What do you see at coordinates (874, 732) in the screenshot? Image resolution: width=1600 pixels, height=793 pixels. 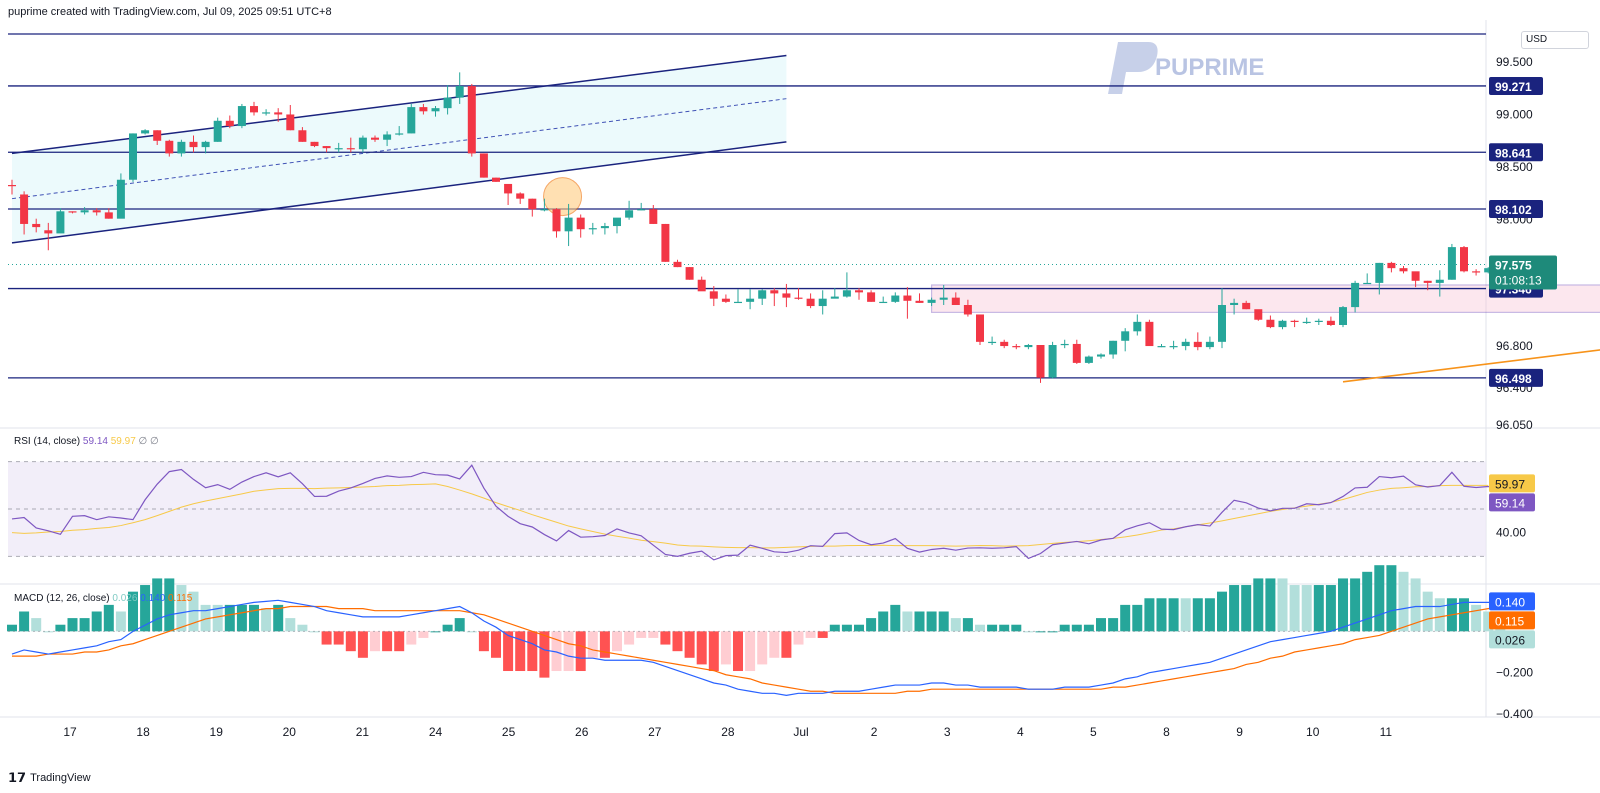 I see `time-axis-label: 2` at bounding box center [874, 732].